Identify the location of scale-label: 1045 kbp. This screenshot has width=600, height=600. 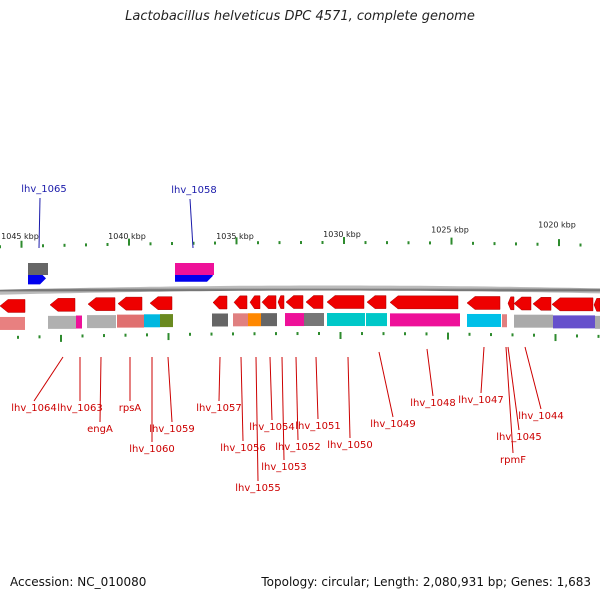
(20, 236).